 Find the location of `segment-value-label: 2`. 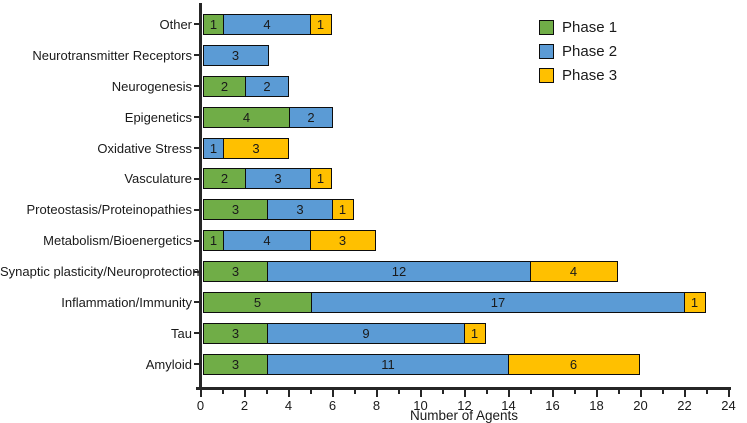

segment-value-label: 2 is located at coordinates (224, 86).